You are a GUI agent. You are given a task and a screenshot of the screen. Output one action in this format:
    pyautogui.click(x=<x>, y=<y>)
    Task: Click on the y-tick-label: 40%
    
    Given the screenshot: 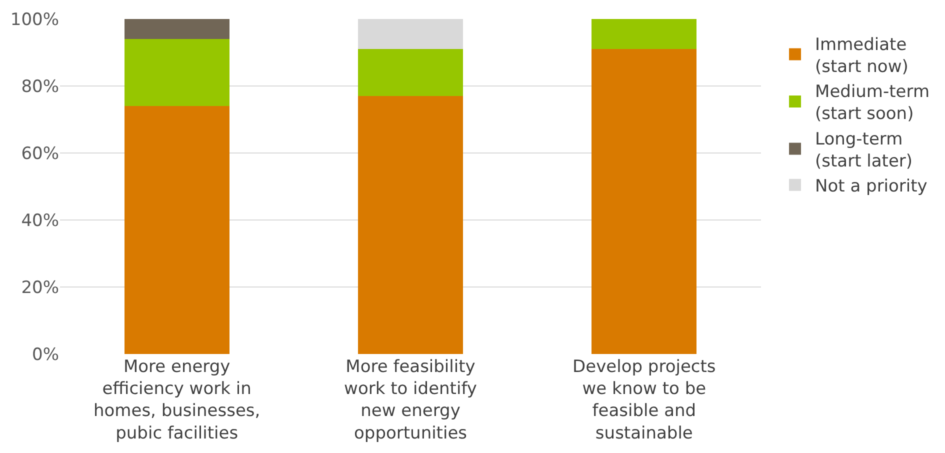 What is the action you would take?
    pyautogui.click(x=40, y=220)
    